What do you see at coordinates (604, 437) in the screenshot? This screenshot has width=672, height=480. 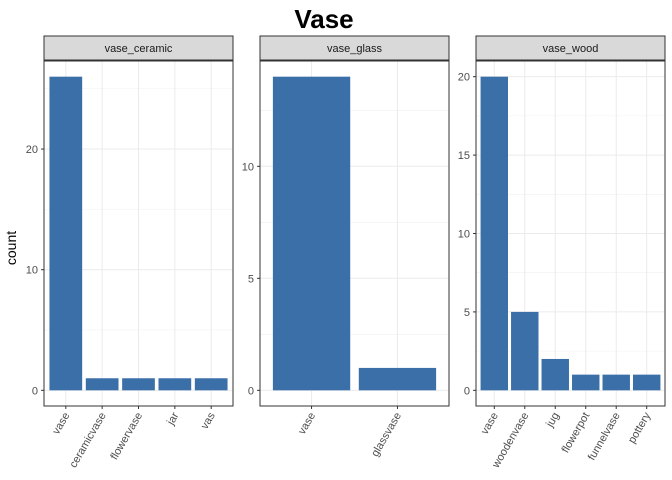 I see `x-tick-label: funnelvase` at bounding box center [604, 437].